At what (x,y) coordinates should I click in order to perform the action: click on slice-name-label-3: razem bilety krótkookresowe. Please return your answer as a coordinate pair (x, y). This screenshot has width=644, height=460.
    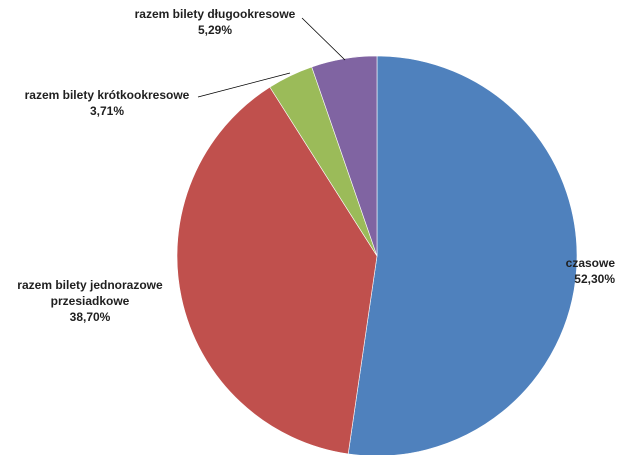
    Looking at the image, I should click on (107, 95).